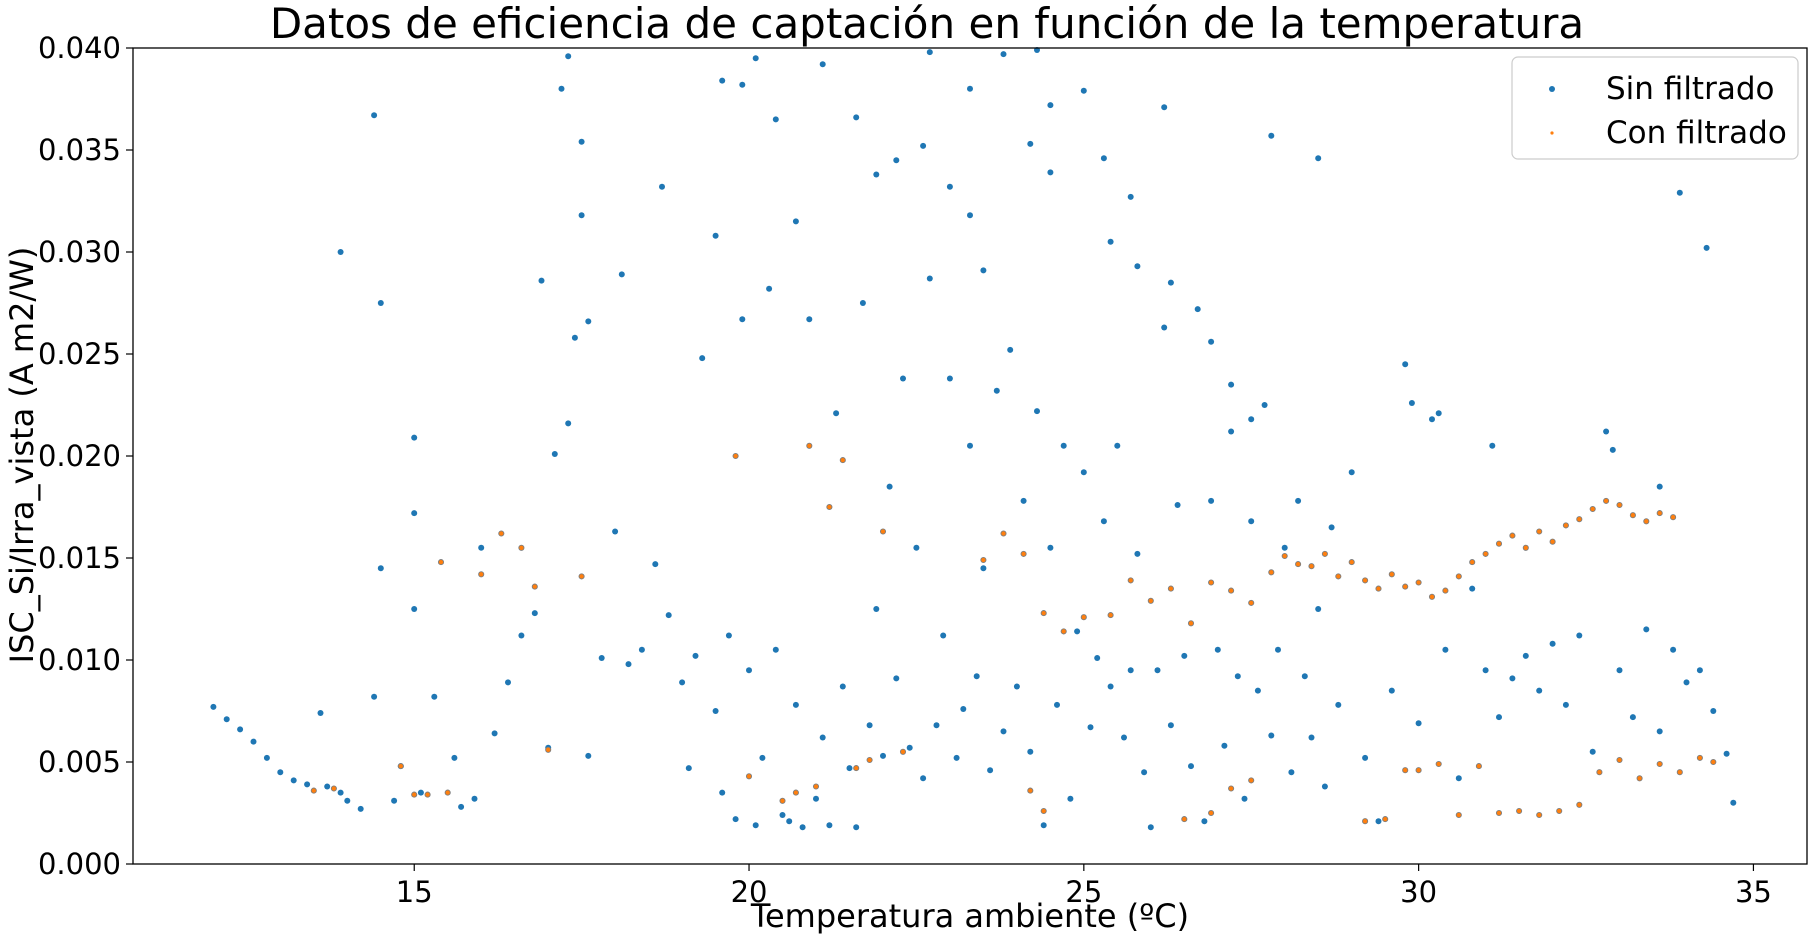 Image resolution: width=1815 pixels, height=940 pixels. What do you see at coordinates (1084, 886) in the screenshot?
I see `x-axis-ticks: 15 20 25 30 35` at bounding box center [1084, 886].